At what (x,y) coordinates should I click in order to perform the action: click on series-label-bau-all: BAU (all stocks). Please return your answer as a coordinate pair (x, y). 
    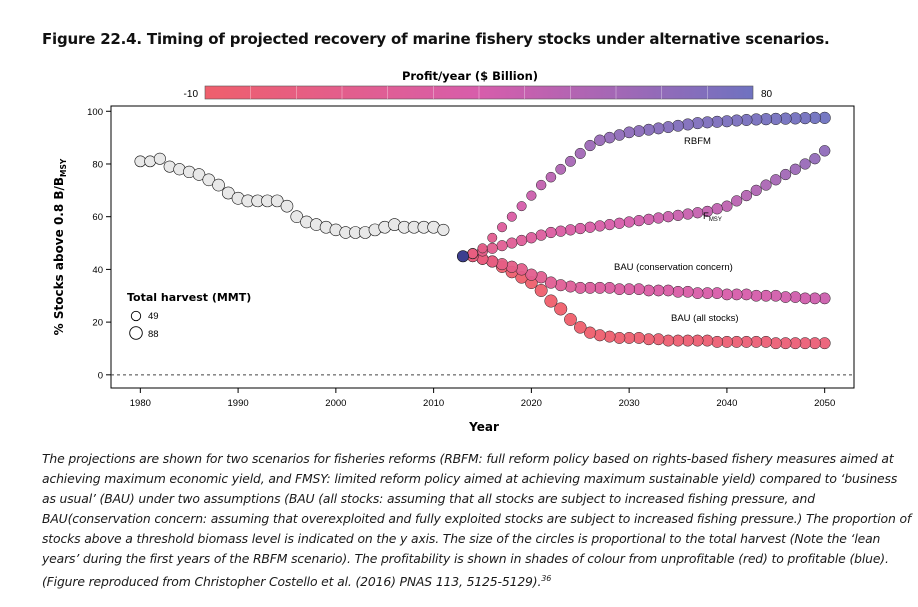
    Looking at the image, I should click on (705, 318).